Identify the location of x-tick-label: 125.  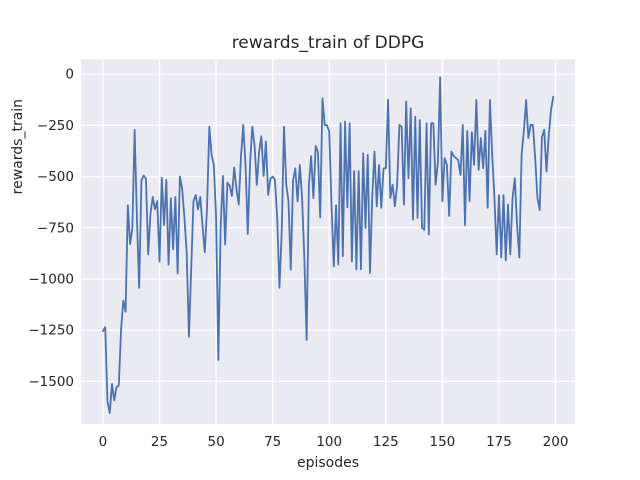
(386, 442).